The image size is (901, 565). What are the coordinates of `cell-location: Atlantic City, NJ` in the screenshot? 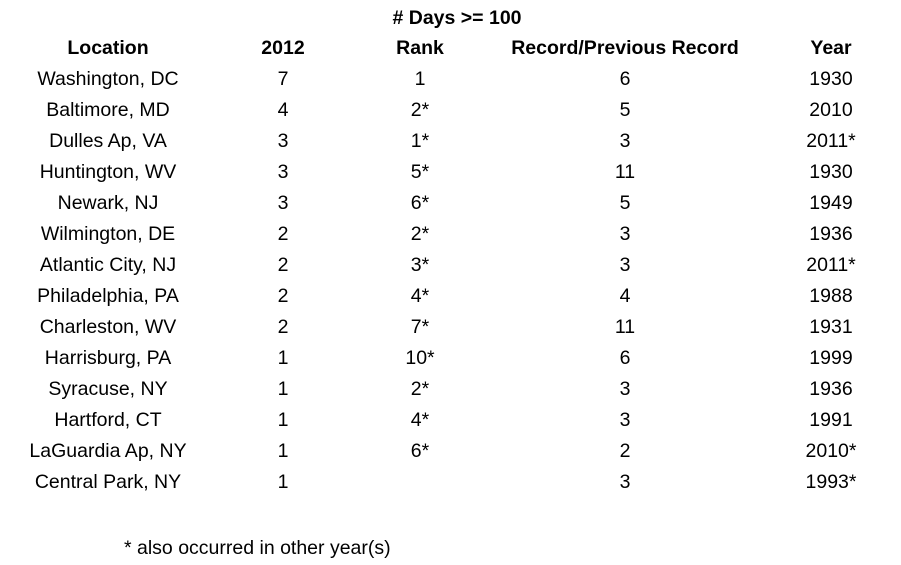 It's located at (108, 265).